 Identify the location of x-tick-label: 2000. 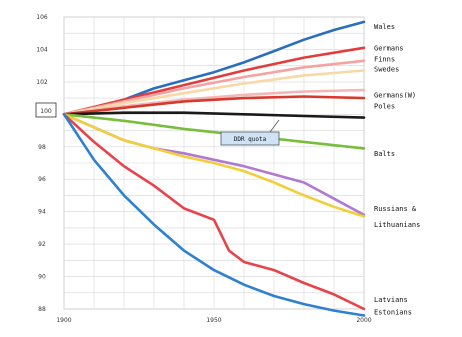
(363, 320).